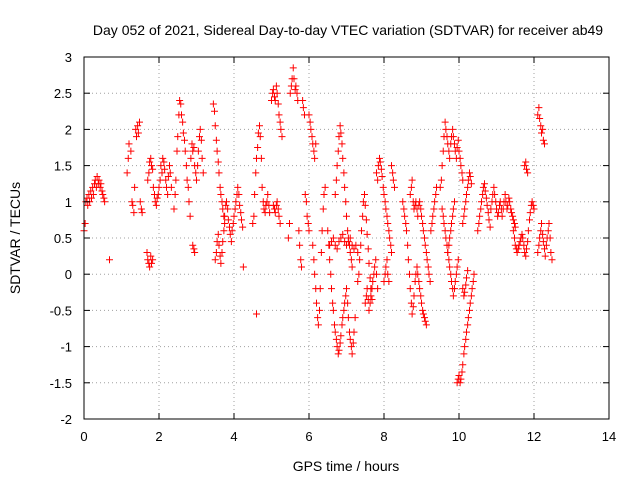 The width and height of the screenshot is (640, 480). Describe the element at coordinates (346, 466) in the screenshot. I see `x-axis-label: GPS time / hours` at that location.